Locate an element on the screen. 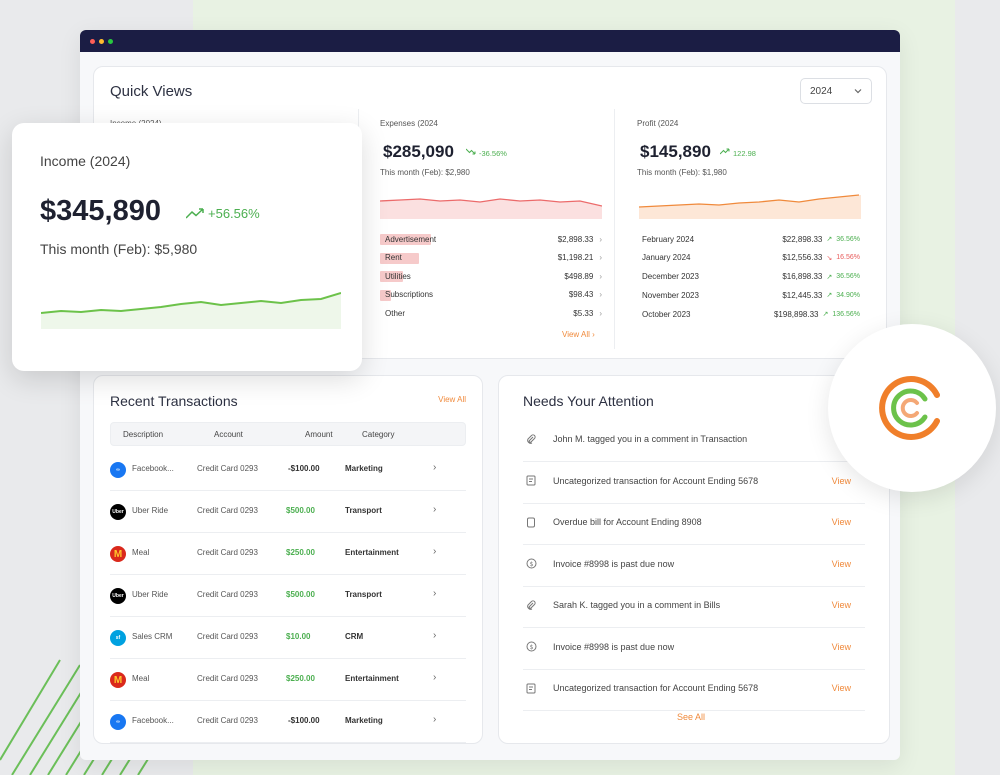 This screenshot has height=775, width=1000. expenses-label: Expenses (2024 is located at coordinates (409, 123).